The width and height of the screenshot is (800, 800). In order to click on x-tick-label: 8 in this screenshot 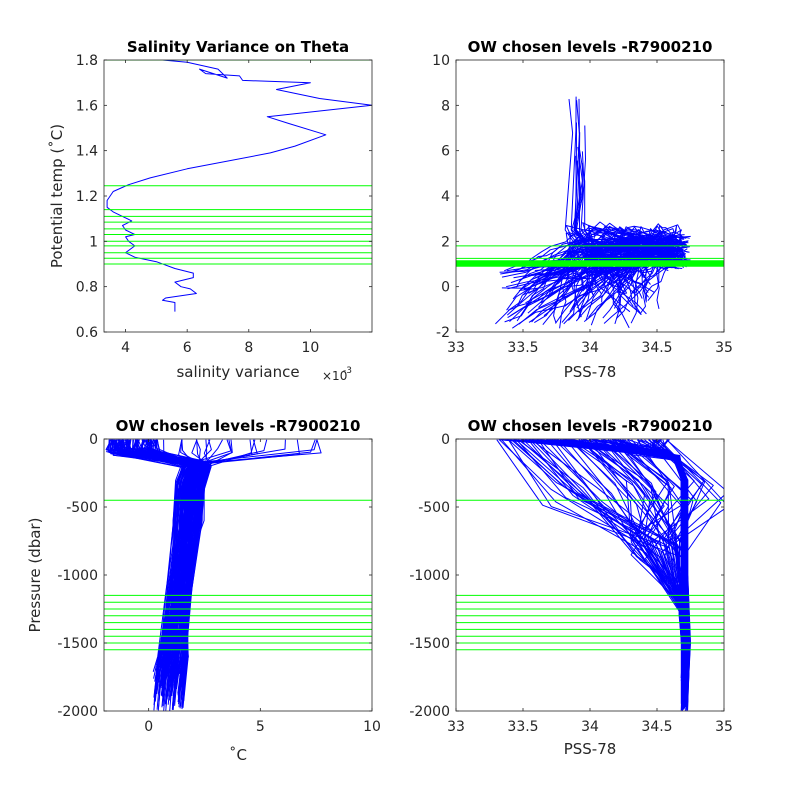, I will do `click(248, 348)`.